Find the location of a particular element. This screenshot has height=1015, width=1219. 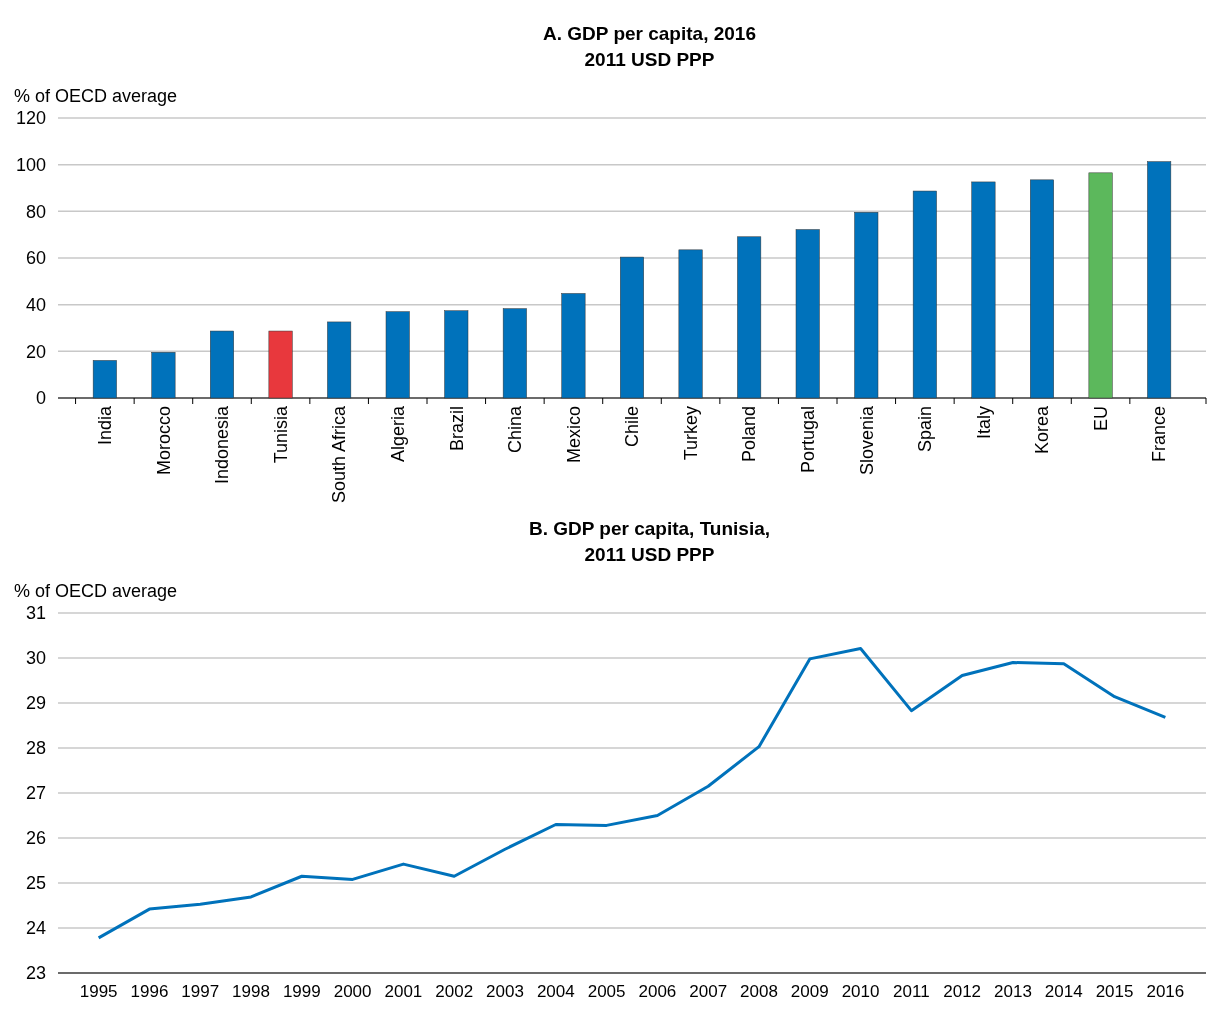

x-tick-label: 2002 is located at coordinates (454, 991).